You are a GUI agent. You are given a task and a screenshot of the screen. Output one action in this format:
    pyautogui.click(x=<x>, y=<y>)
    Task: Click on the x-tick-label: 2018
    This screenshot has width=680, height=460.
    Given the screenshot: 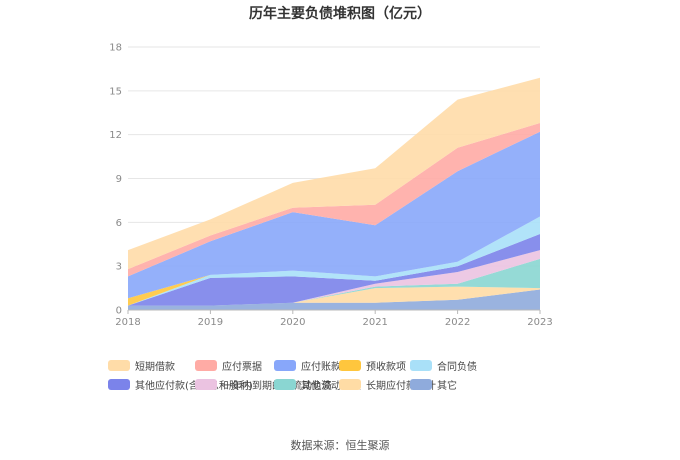 What is the action you would take?
    pyautogui.click(x=127, y=322)
    